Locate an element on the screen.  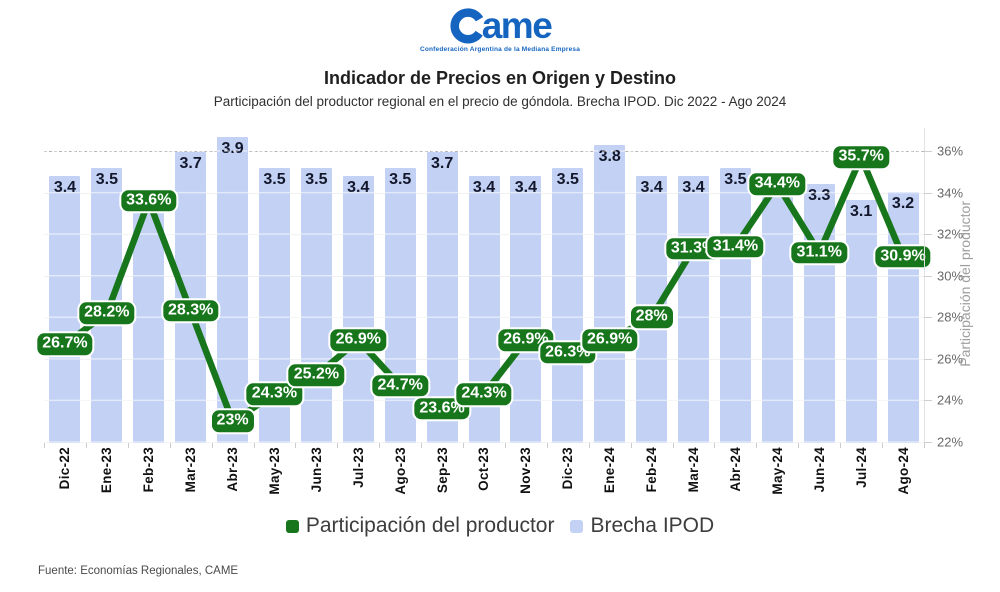
x-label-text: Mar-23 is located at coordinates (191, 470).